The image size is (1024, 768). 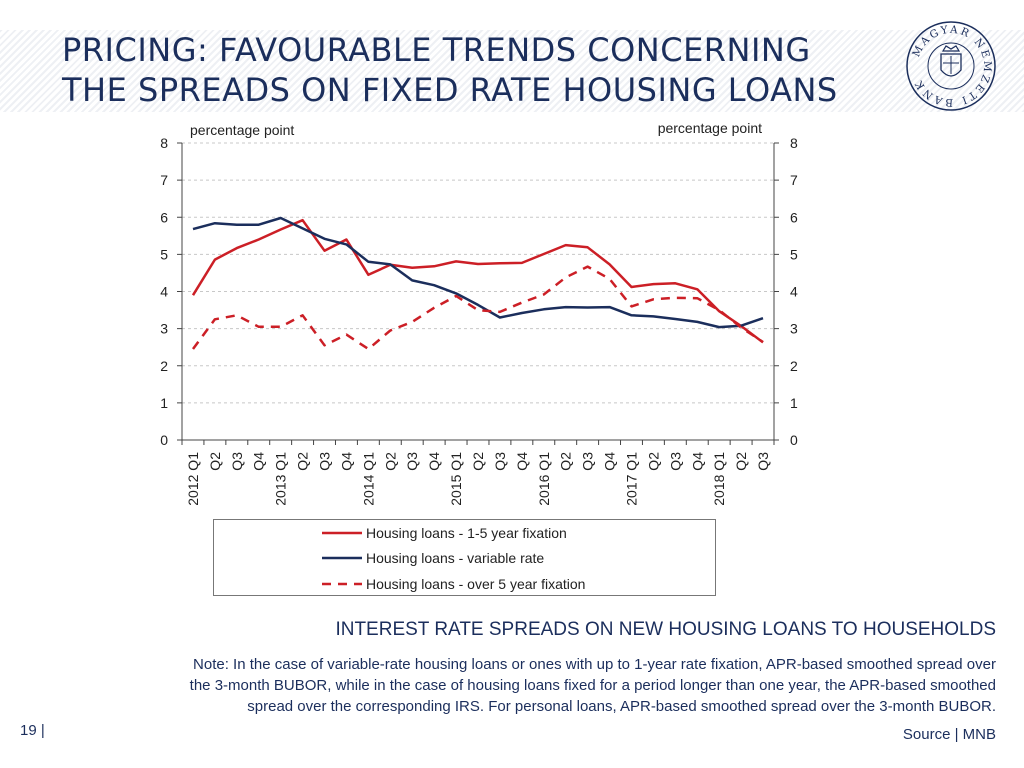 What do you see at coordinates (710, 128) in the screenshot?
I see `y-axis-label-right: percentage point` at bounding box center [710, 128].